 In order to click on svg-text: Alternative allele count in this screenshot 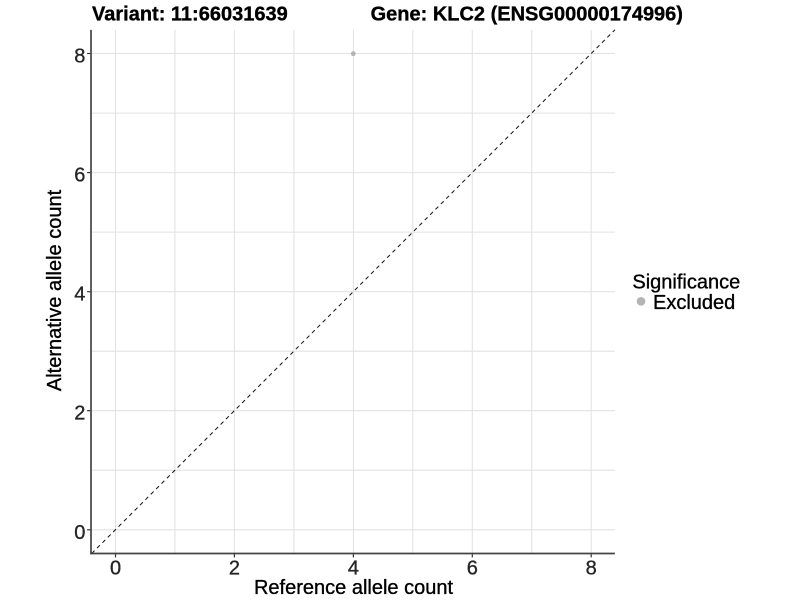, I will do `click(55, 290)`.